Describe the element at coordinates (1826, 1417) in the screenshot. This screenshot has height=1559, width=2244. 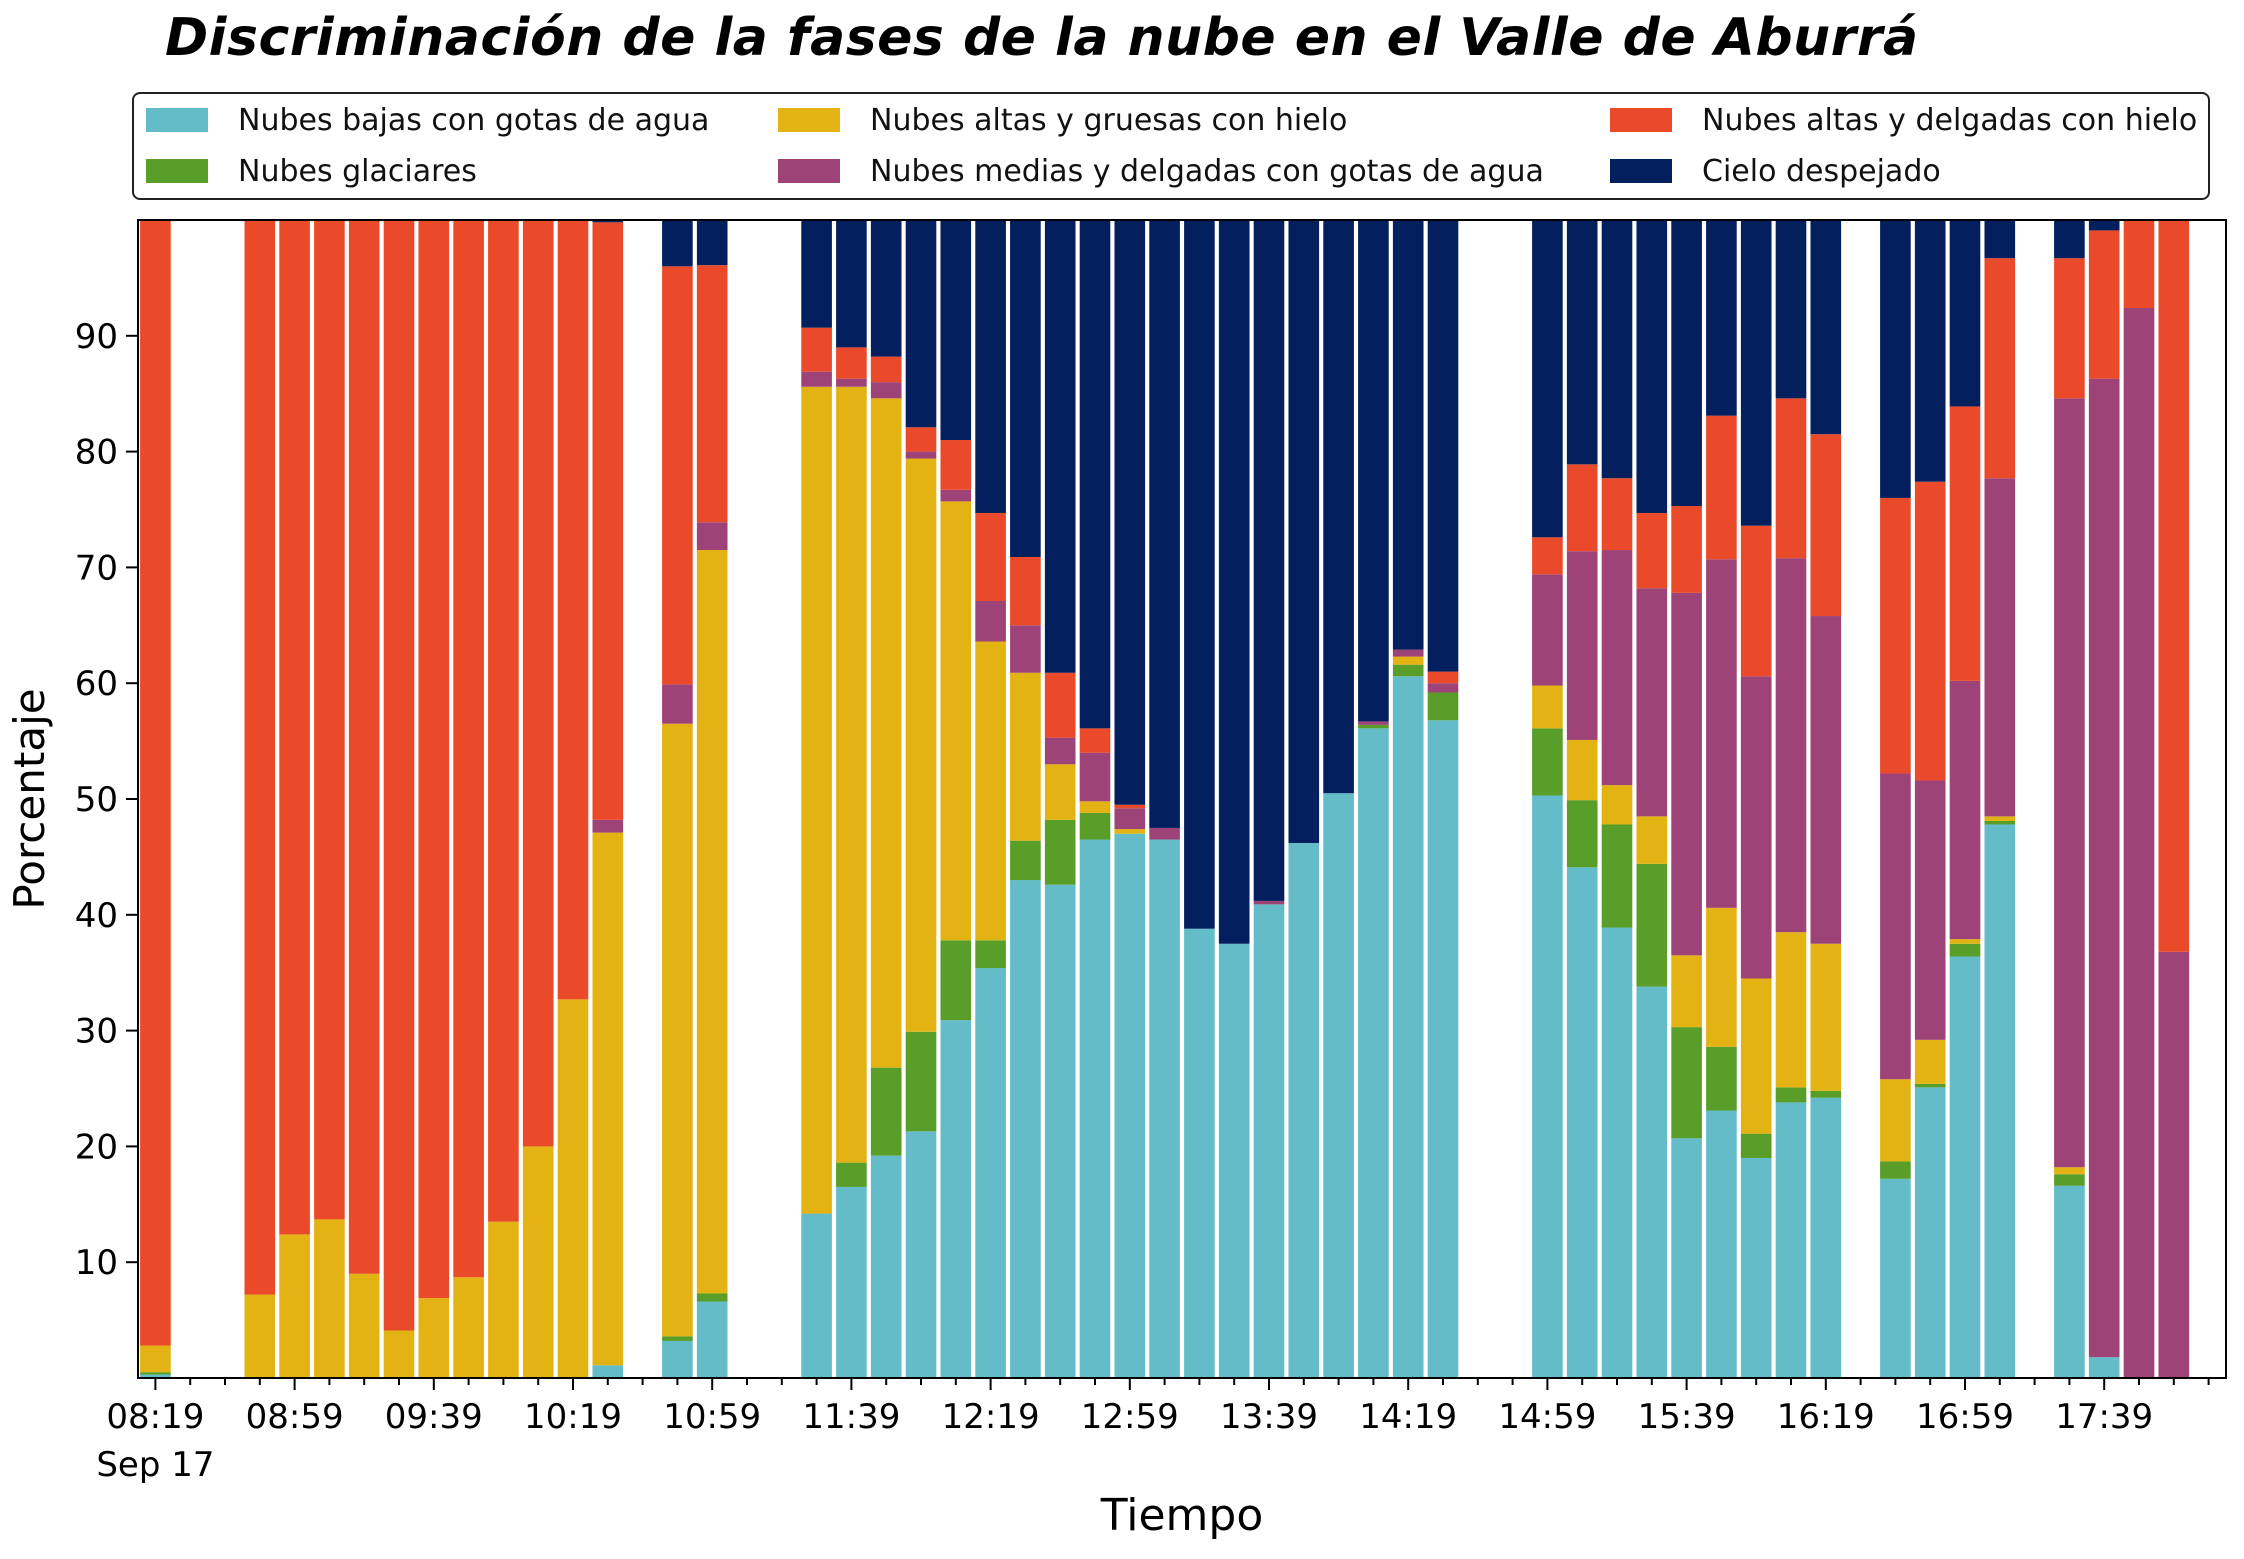
I see `x-tick-label: 16:19` at that location.